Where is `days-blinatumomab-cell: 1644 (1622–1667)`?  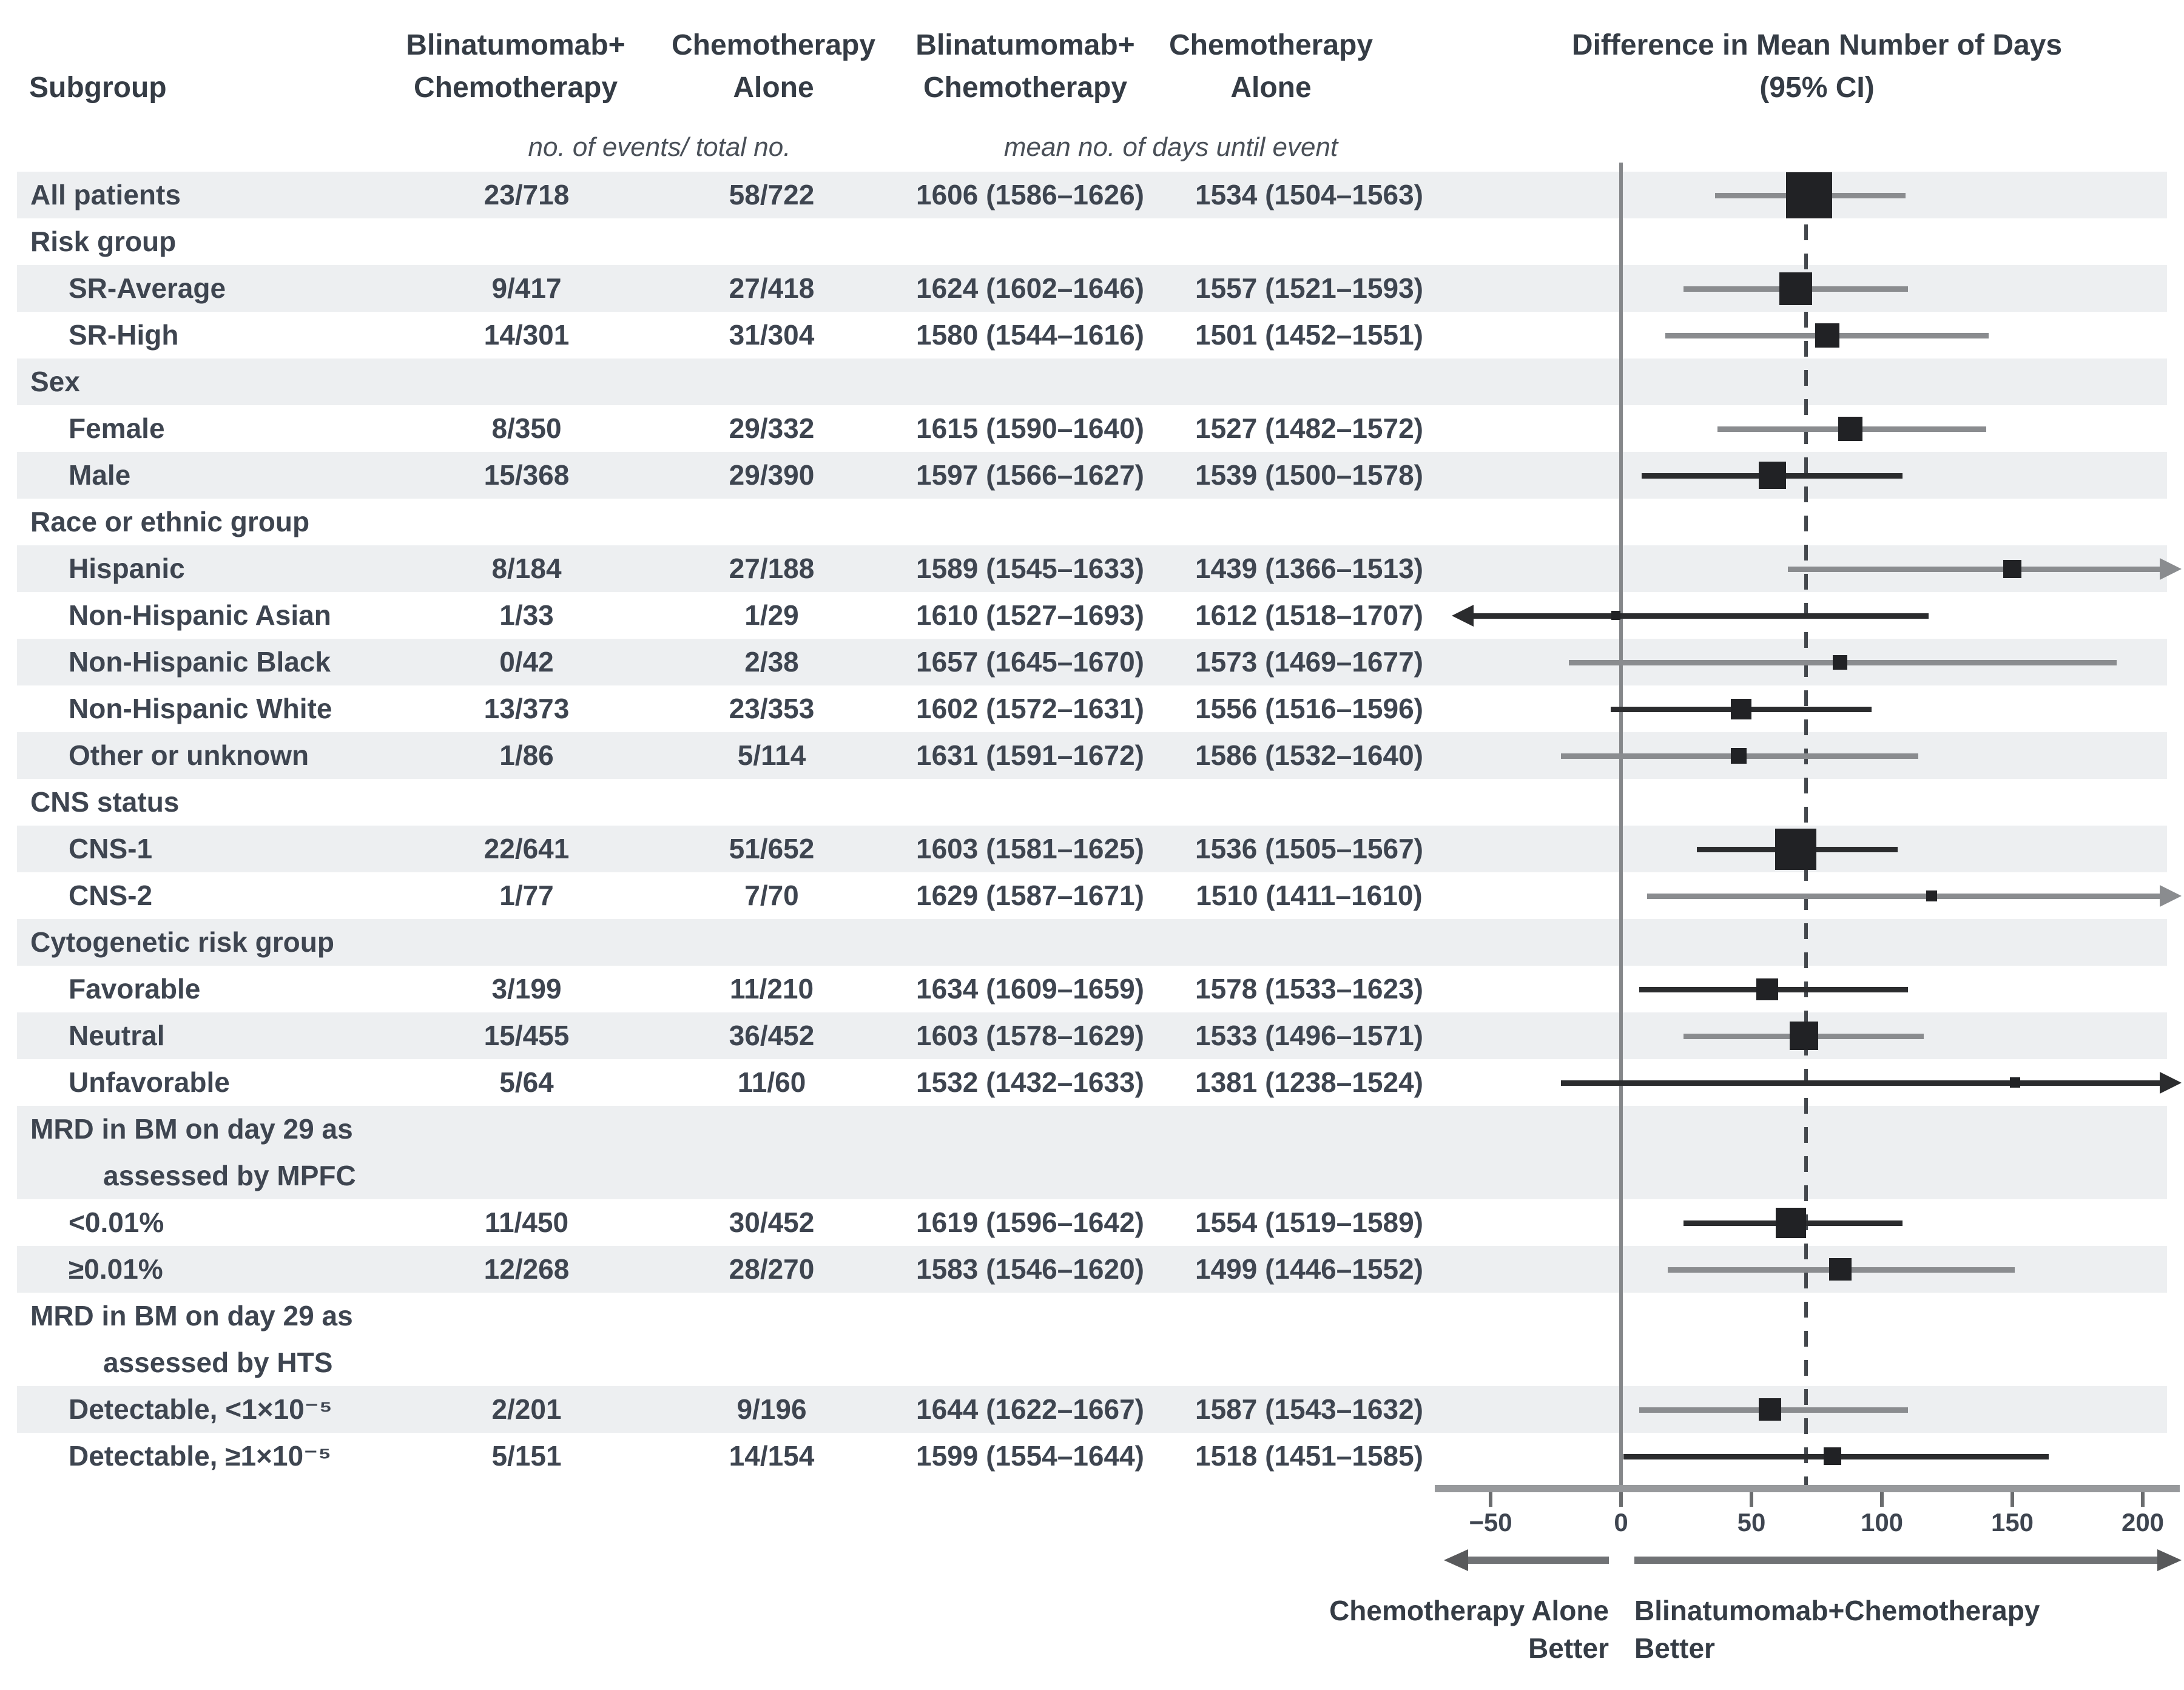 days-blinatumomab-cell: 1644 (1622–1667) is located at coordinates (1030, 1409).